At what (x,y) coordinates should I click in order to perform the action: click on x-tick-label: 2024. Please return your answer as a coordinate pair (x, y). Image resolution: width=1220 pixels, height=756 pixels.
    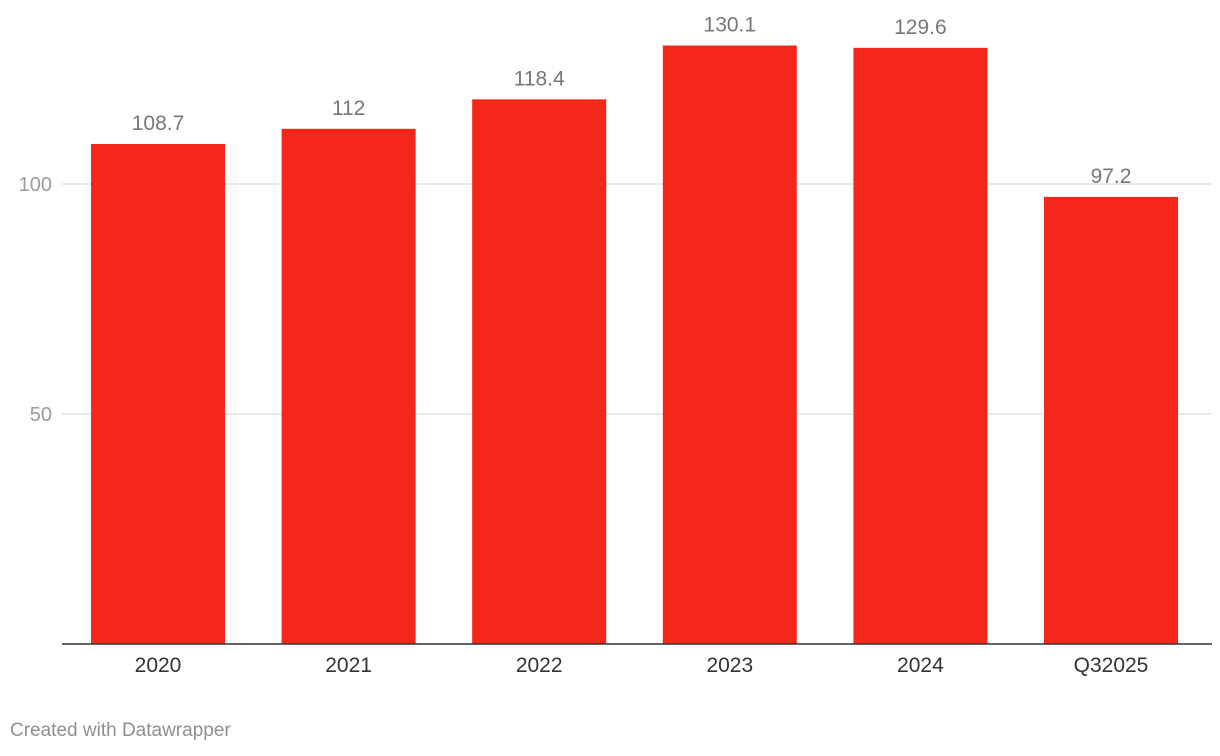
    Looking at the image, I should click on (920, 665).